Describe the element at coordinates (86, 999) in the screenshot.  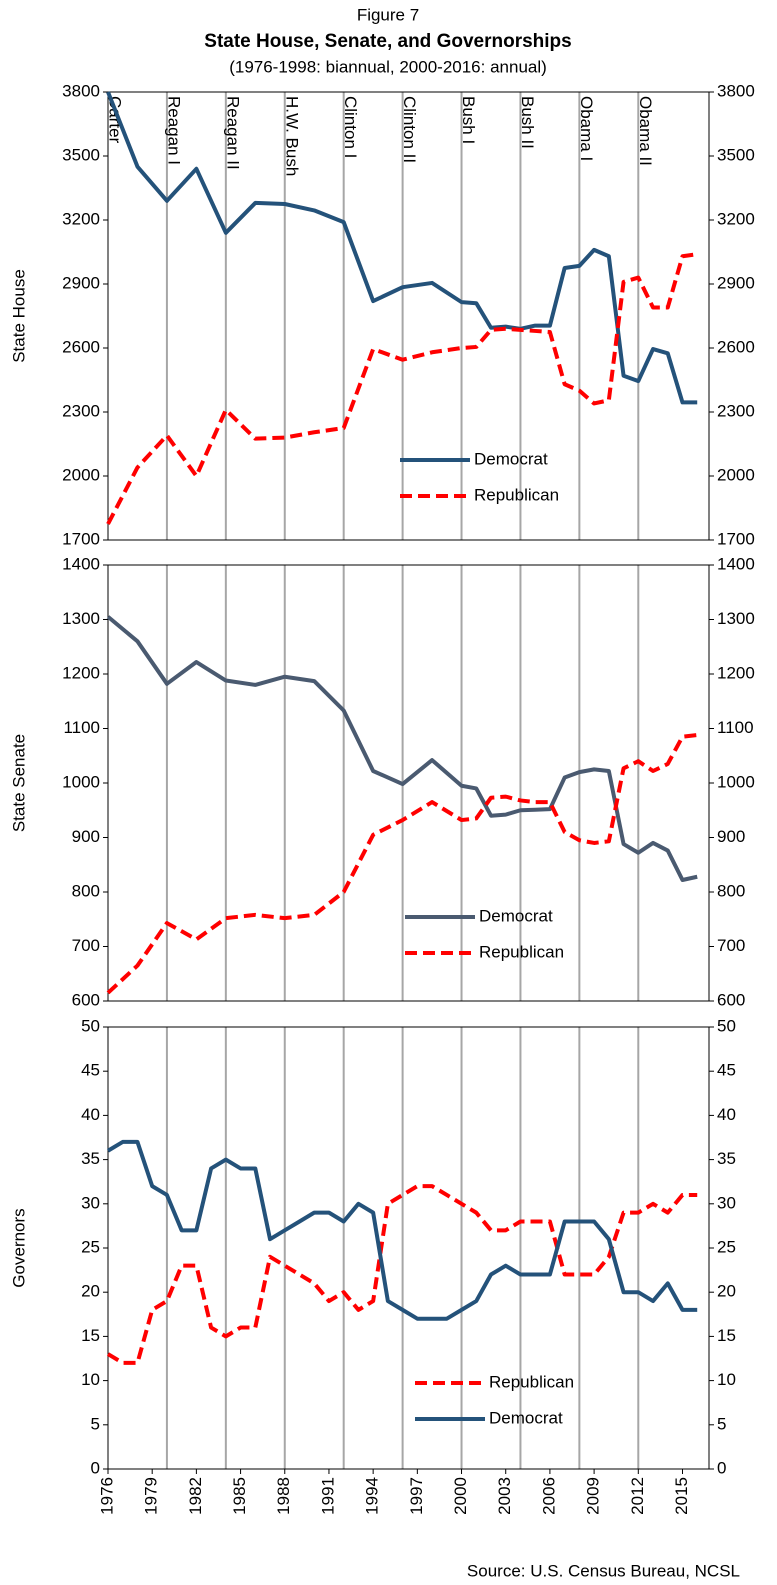
I see `y-tick-label: 600` at that location.